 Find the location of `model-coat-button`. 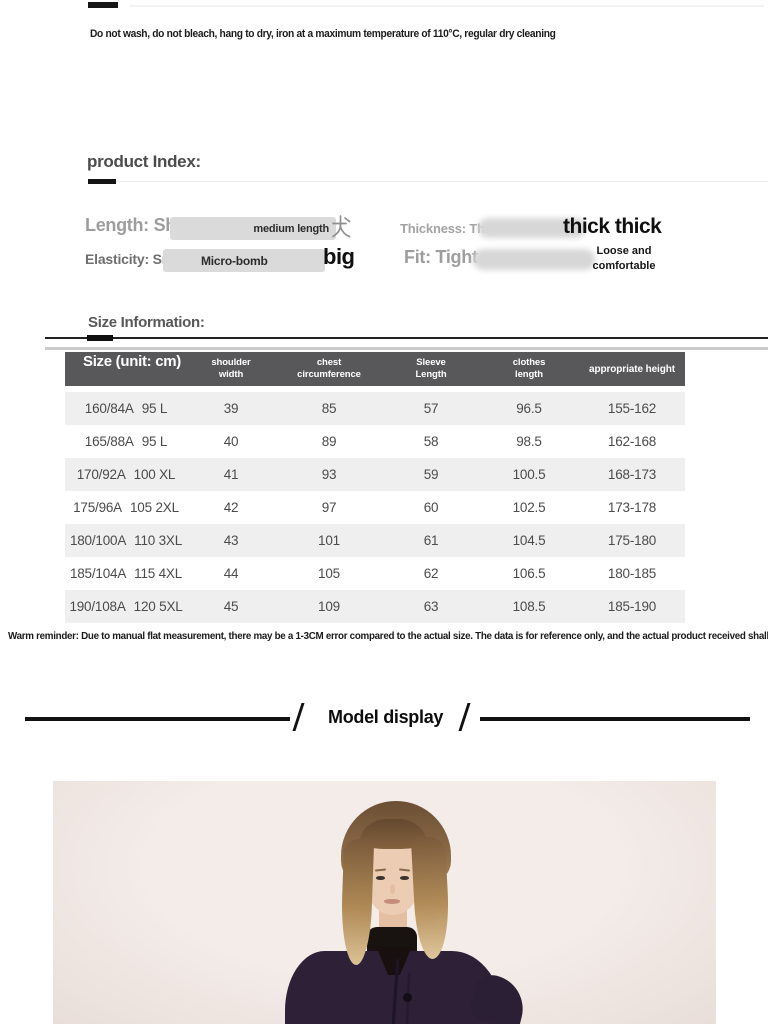

model-coat-button is located at coordinates (407, 997).